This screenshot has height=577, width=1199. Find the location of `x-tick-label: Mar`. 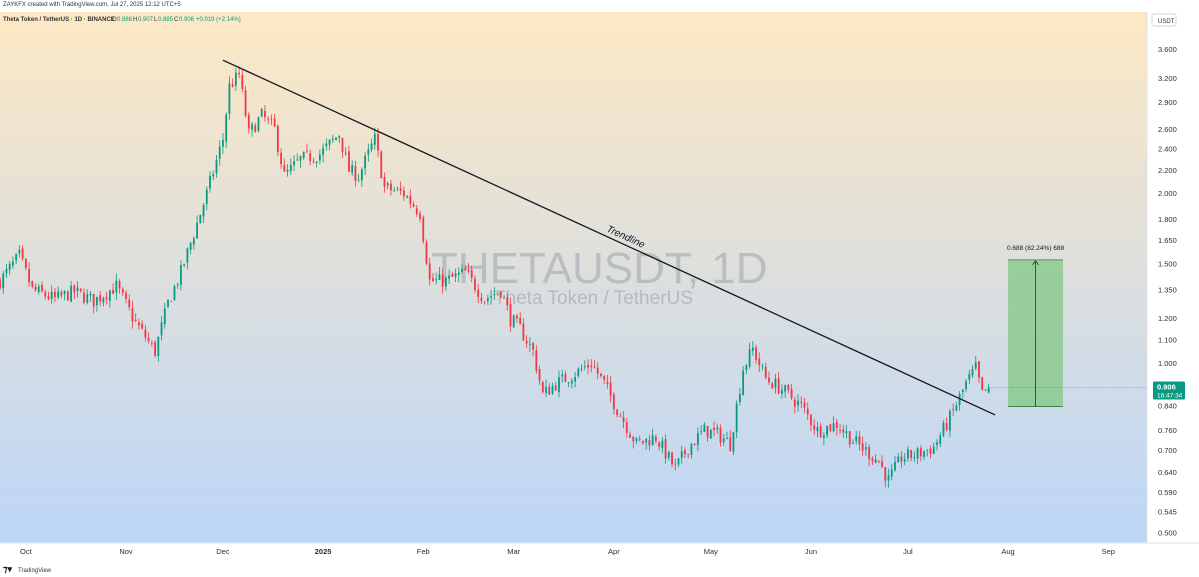

x-tick-label: Mar is located at coordinates (513, 551).